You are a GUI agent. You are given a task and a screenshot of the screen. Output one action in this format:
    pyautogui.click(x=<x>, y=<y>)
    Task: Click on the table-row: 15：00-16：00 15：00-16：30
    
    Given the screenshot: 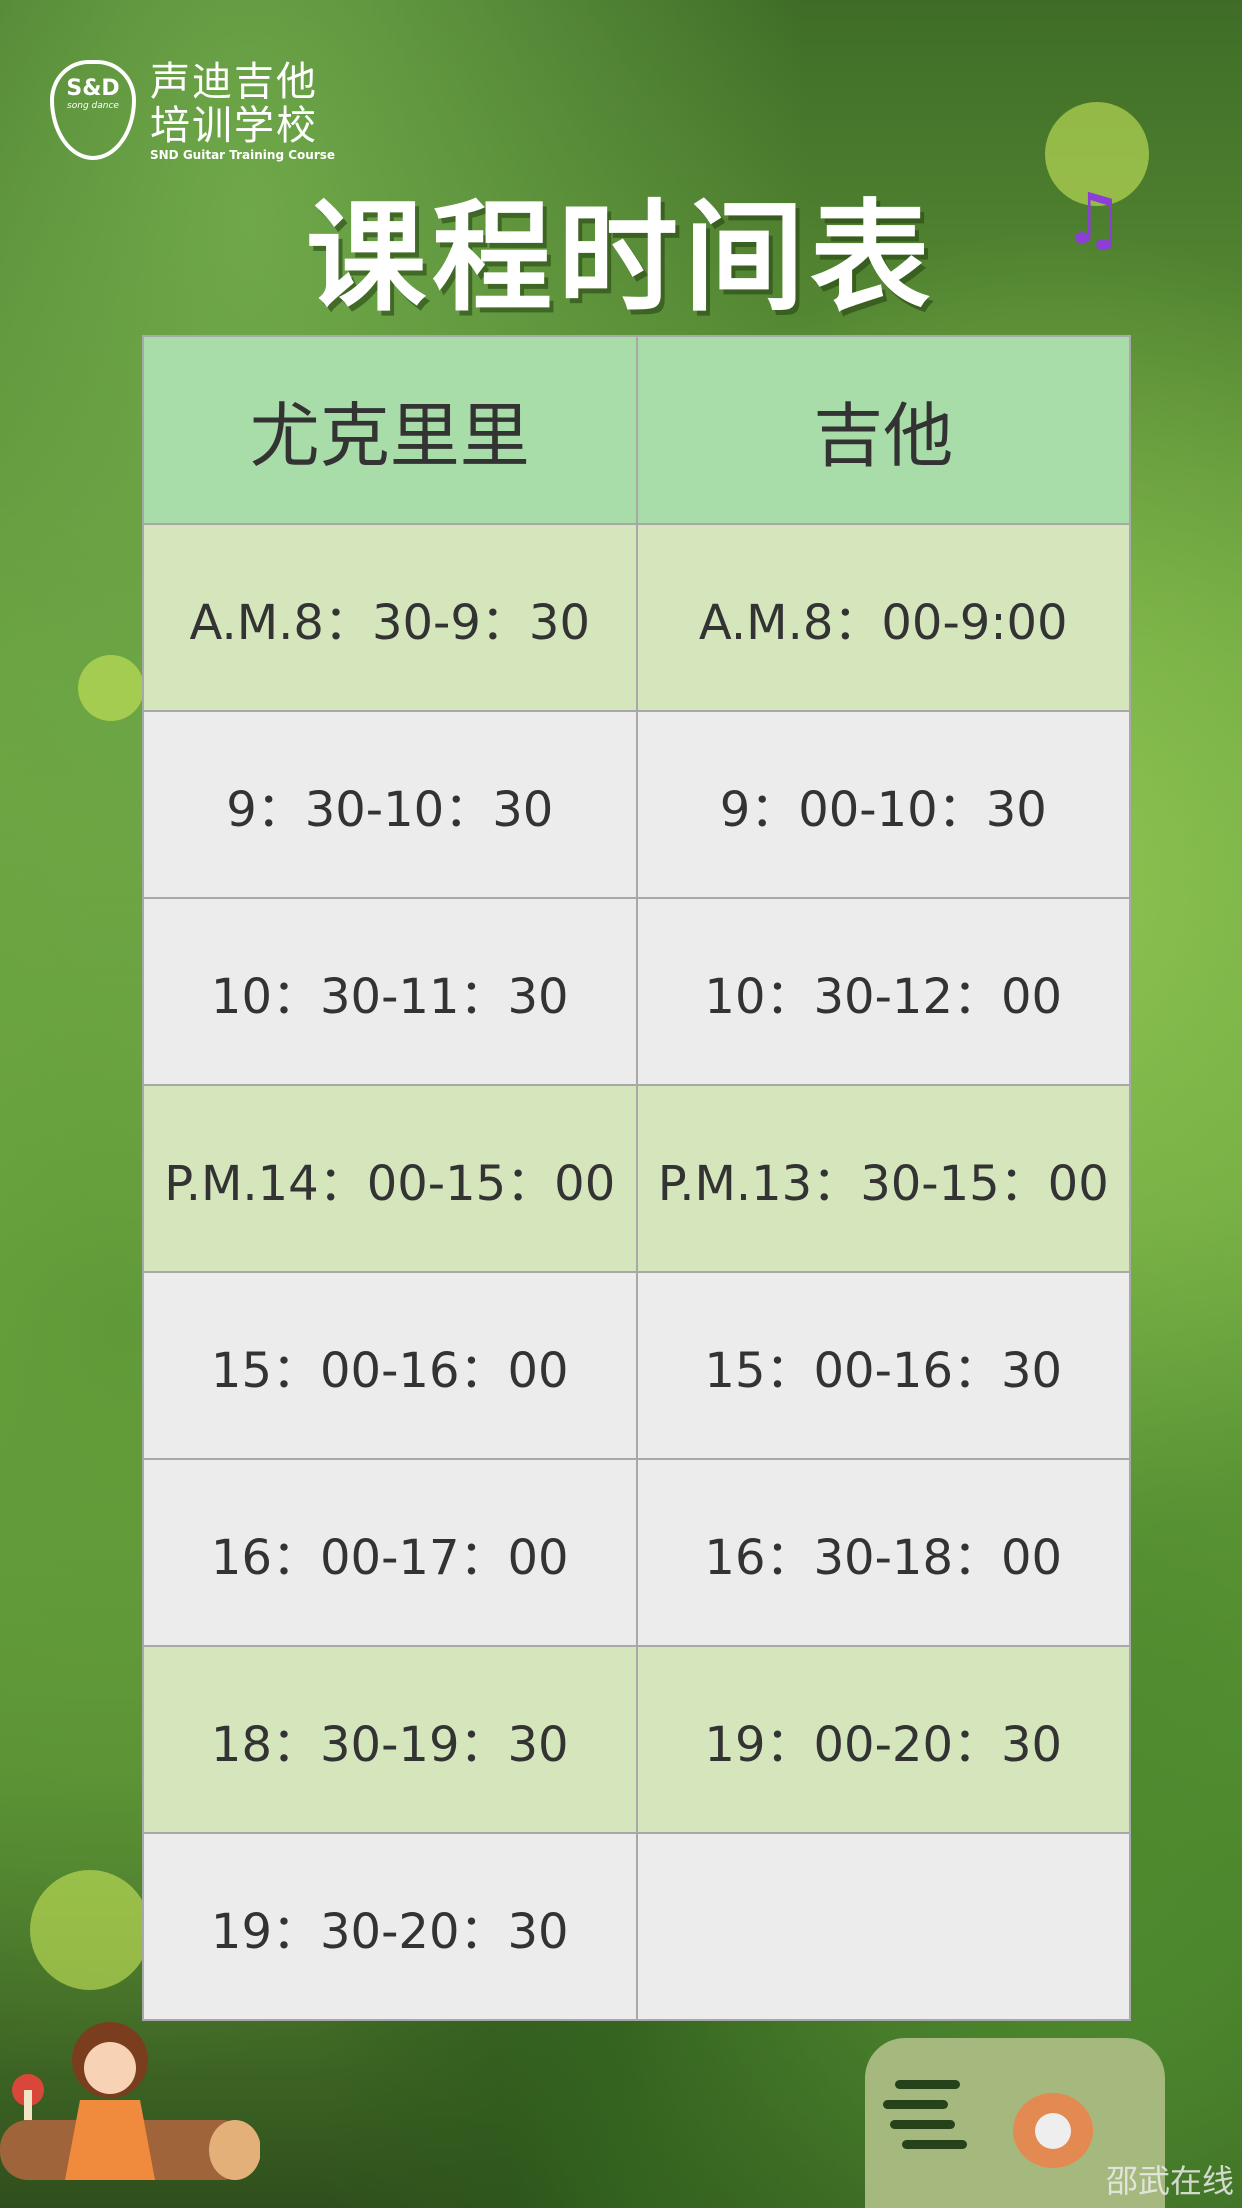 What is the action you would take?
    pyautogui.click(x=636, y=1365)
    